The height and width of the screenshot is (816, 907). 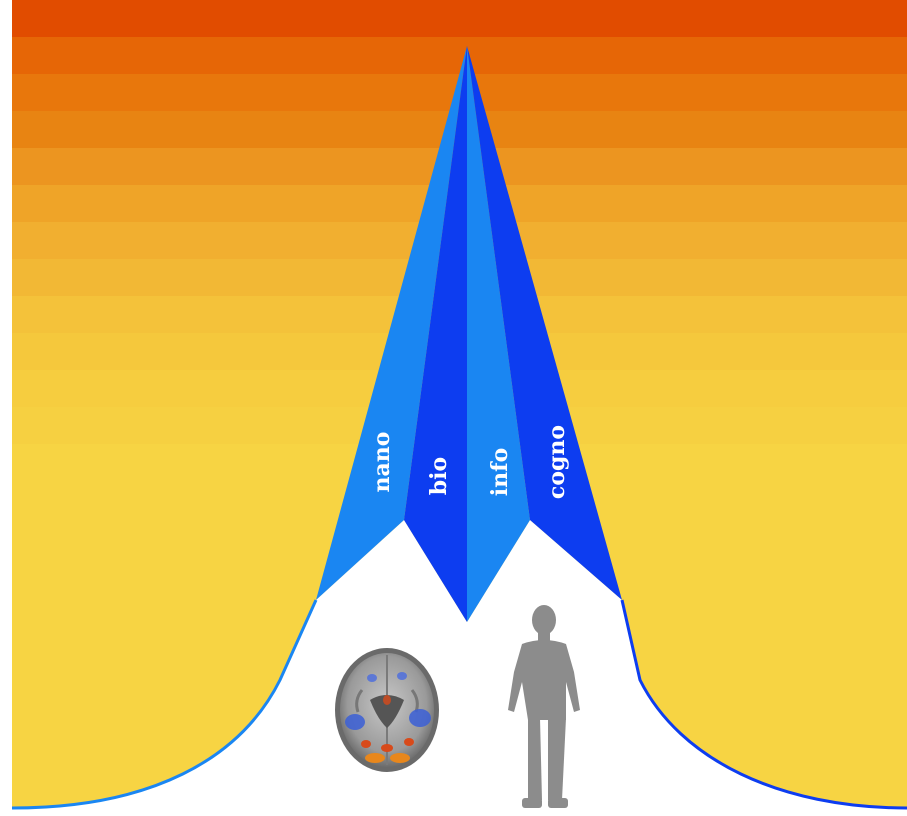 I want to click on segment-label-cogno: cogno, so click(x=557, y=462).